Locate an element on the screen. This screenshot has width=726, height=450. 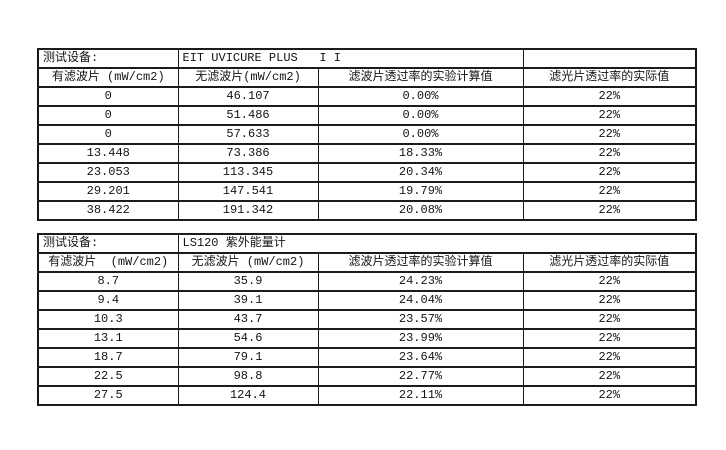
table-cell: 124.4 is located at coordinates (248, 395).